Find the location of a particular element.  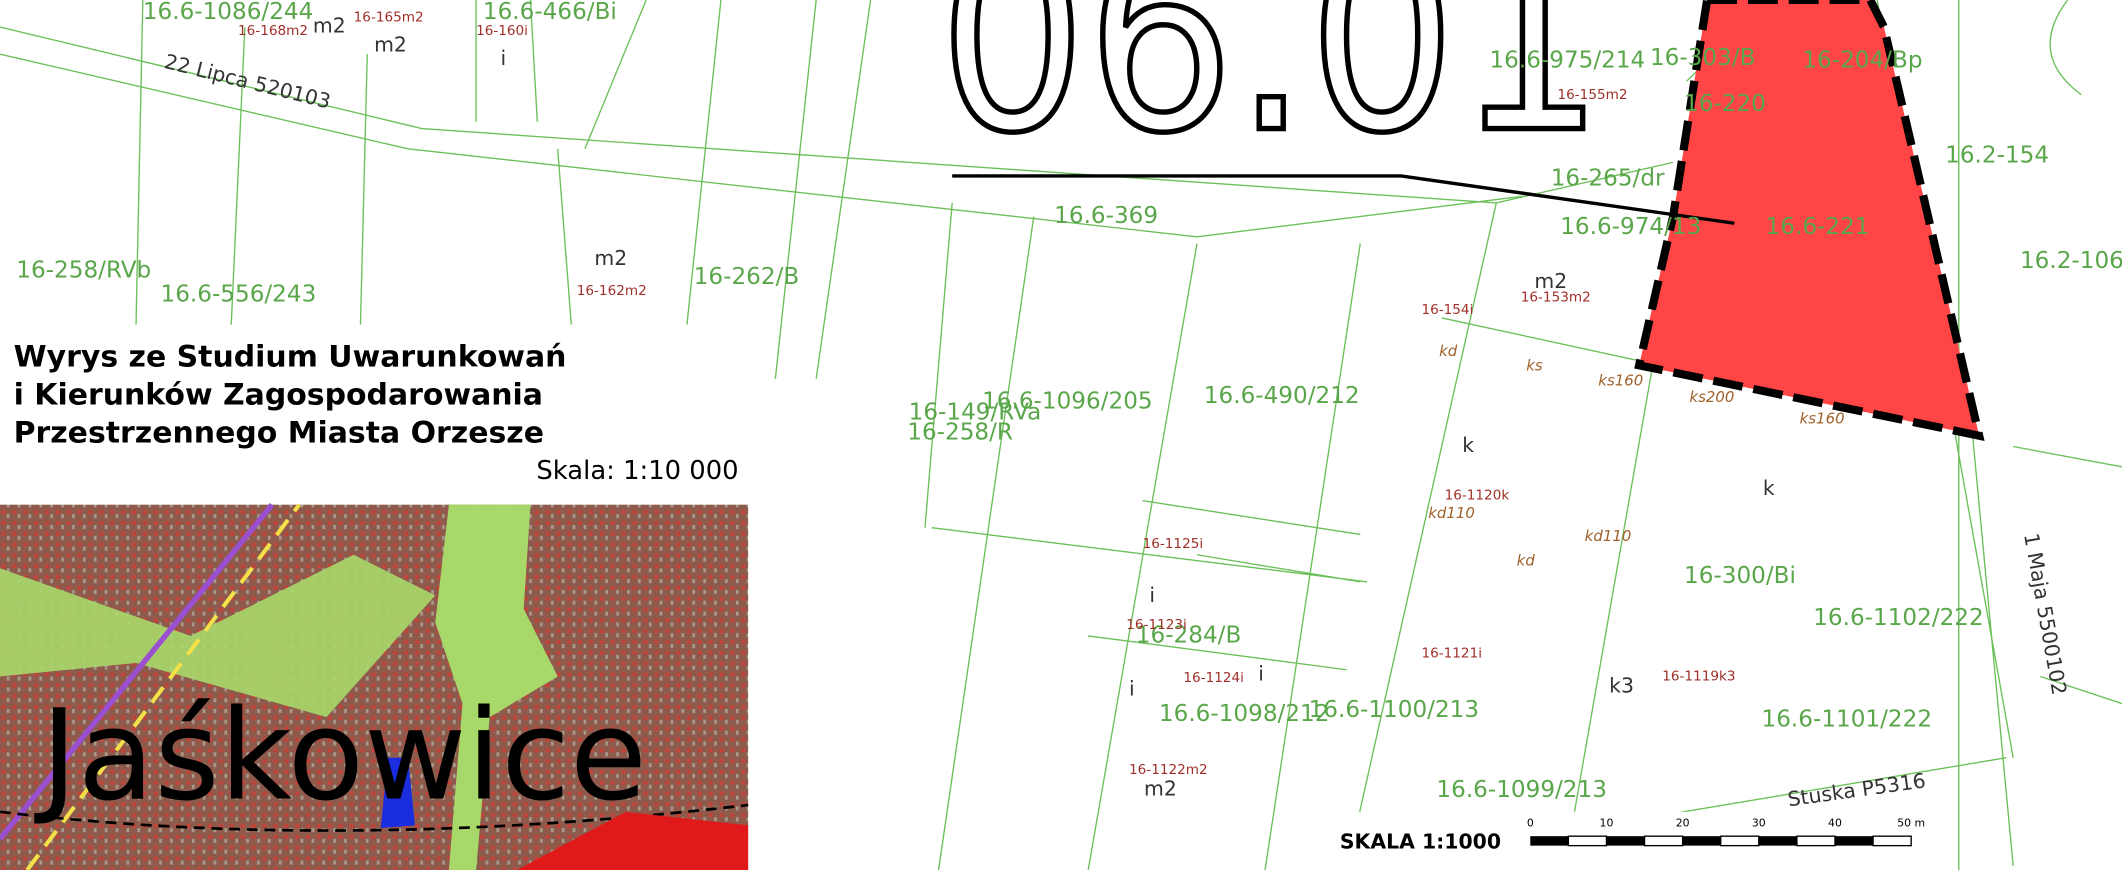

leader-line is located at coordinates (1343, 199).